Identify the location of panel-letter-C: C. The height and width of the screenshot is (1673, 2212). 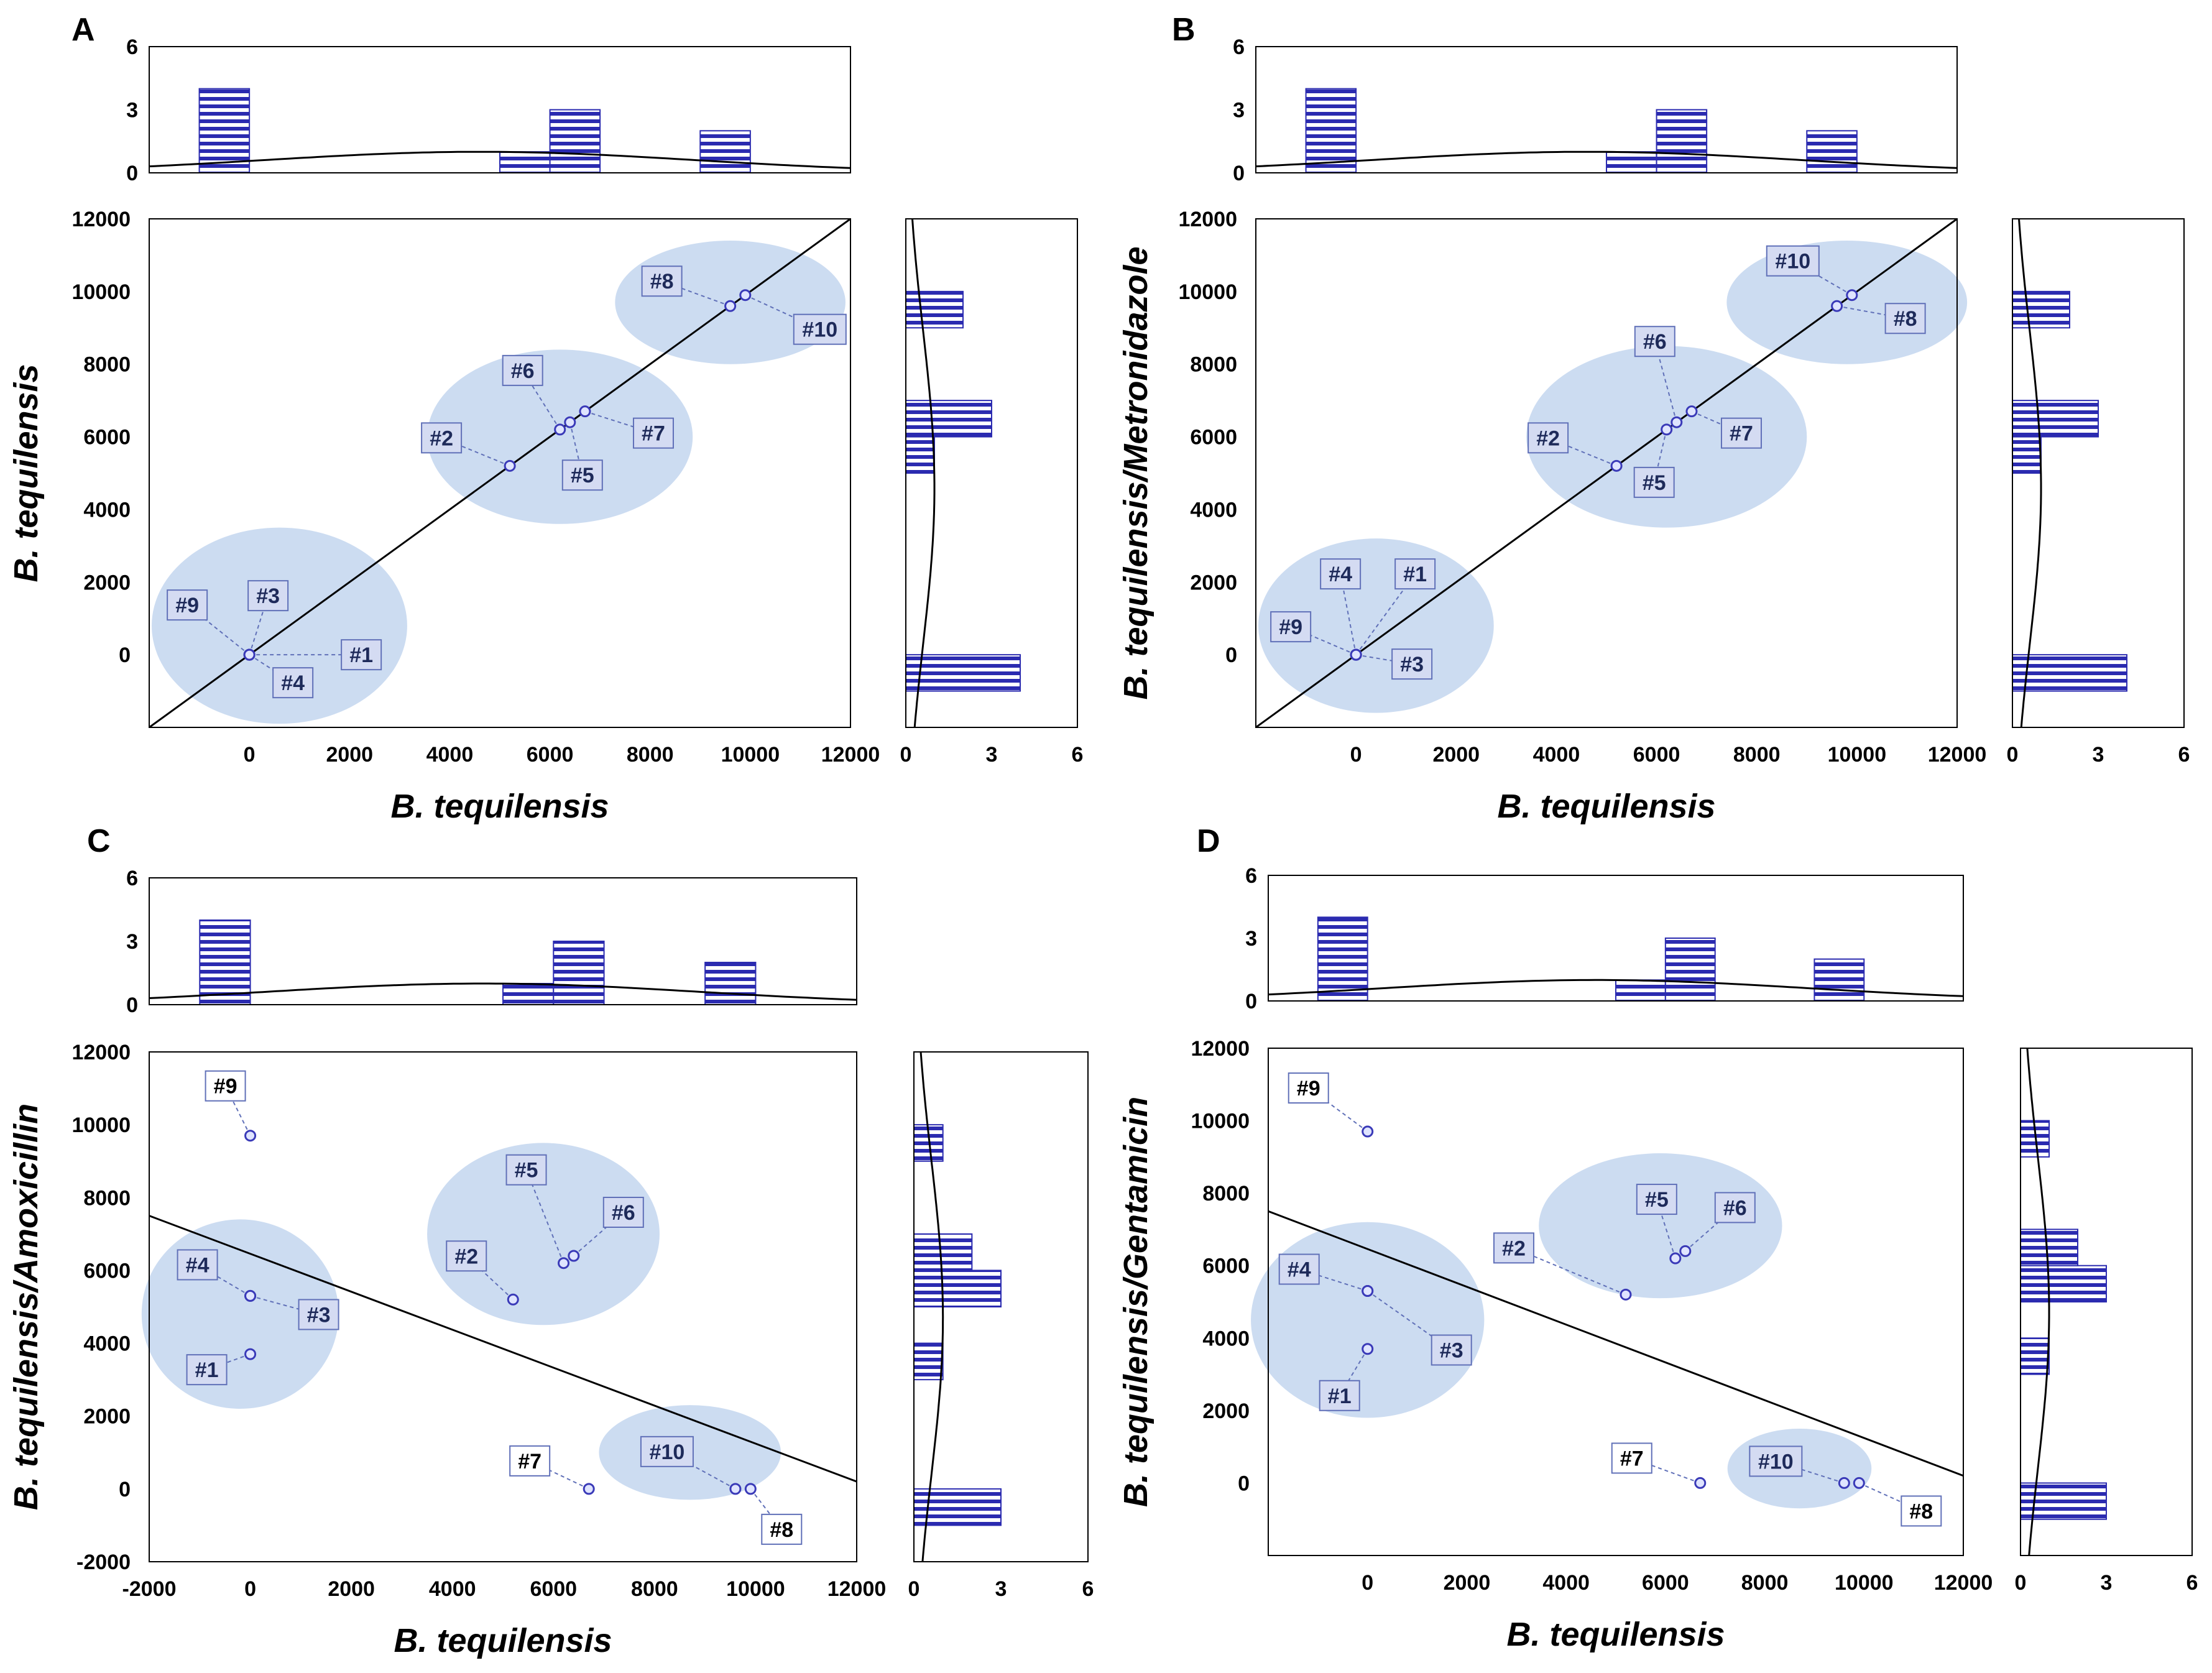
(99, 841).